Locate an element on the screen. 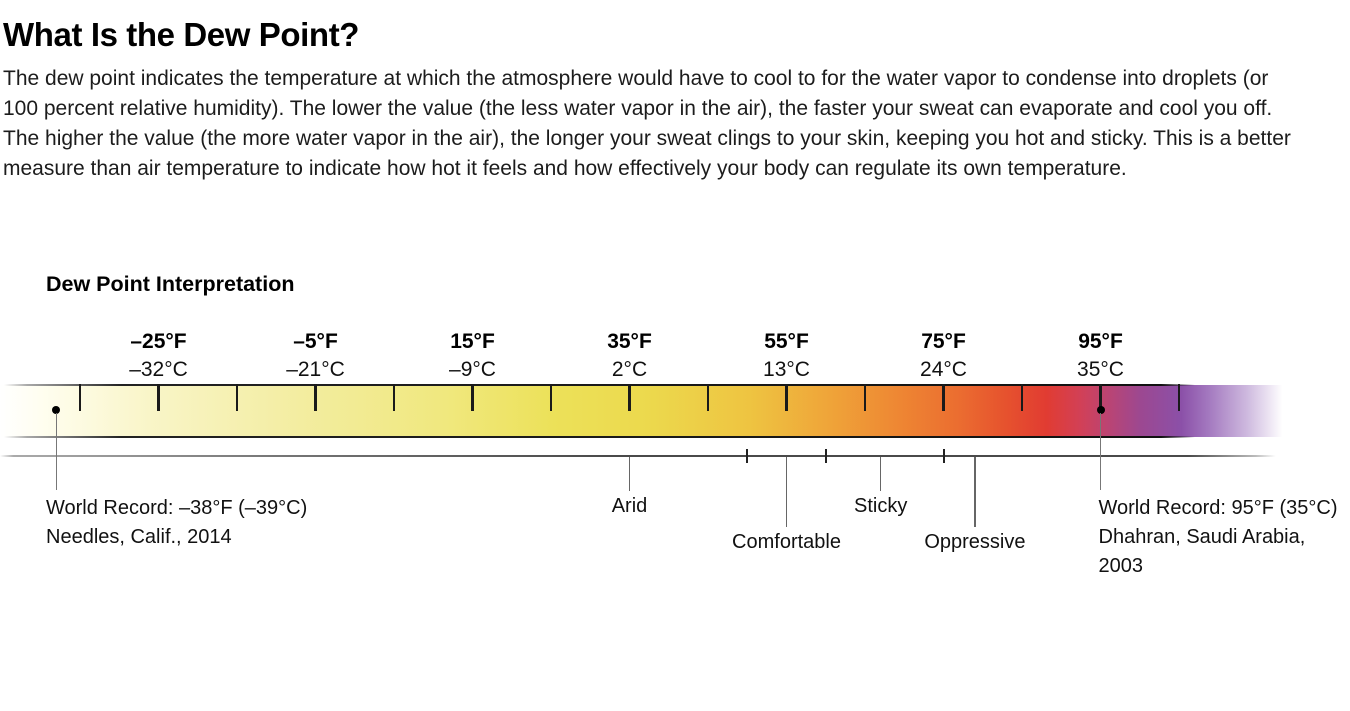 The height and width of the screenshot is (711, 1350). scale-tick--5f is located at coordinates (315, 397).